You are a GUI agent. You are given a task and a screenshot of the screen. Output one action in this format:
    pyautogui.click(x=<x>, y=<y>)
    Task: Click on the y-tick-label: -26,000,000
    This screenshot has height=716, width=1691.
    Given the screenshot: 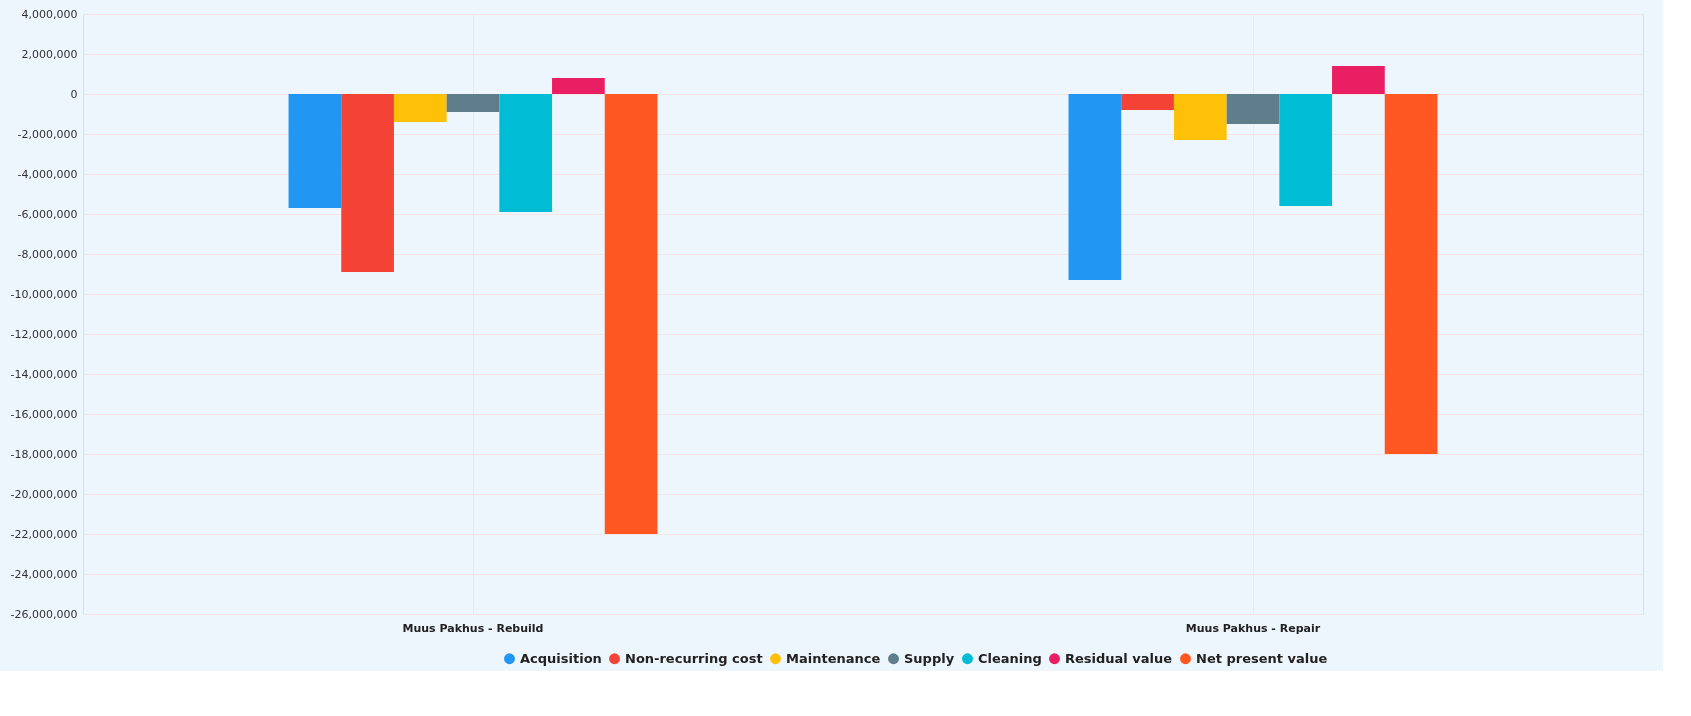 What is the action you would take?
    pyautogui.click(x=44, y=614)
    